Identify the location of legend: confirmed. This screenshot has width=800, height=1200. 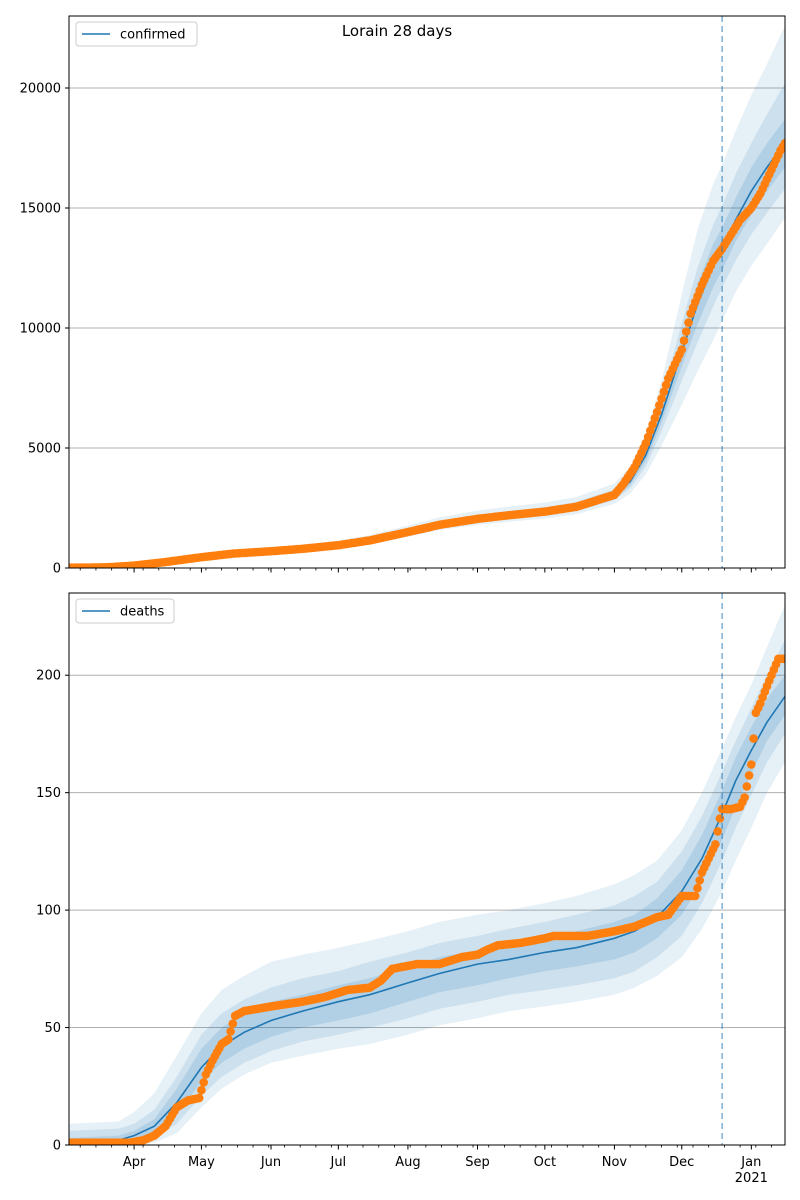
(136, 34).